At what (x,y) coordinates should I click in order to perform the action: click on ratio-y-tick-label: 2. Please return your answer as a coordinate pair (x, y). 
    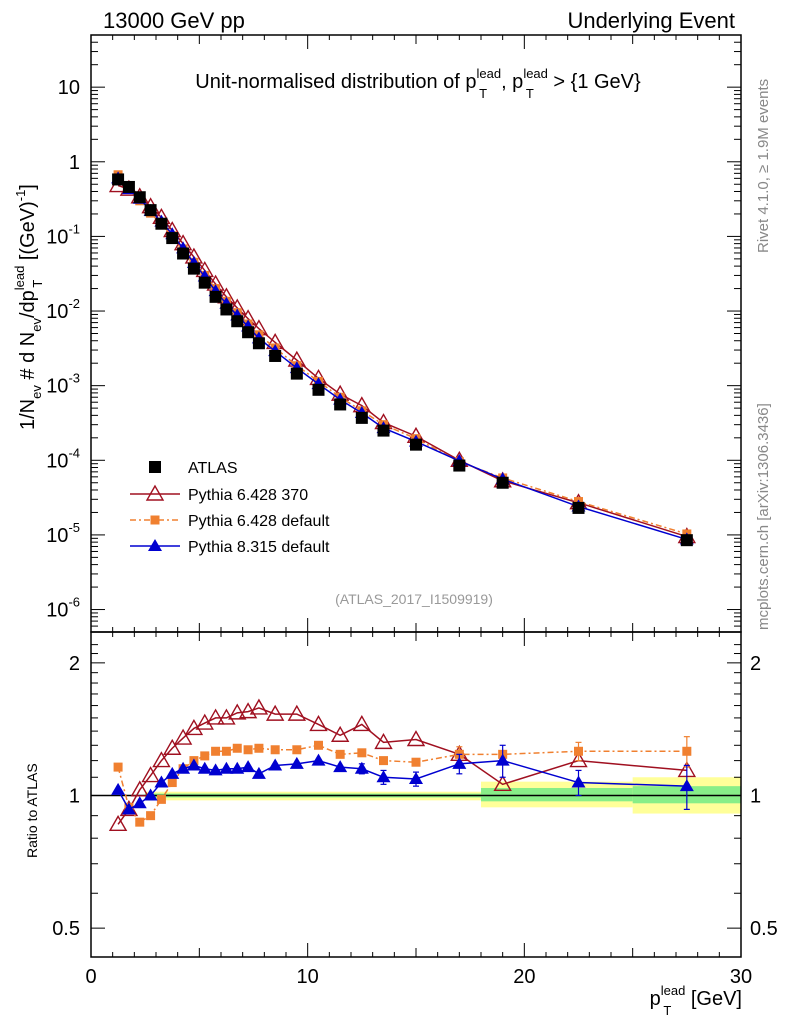
    Looking at the image, I should click on (74, 664).